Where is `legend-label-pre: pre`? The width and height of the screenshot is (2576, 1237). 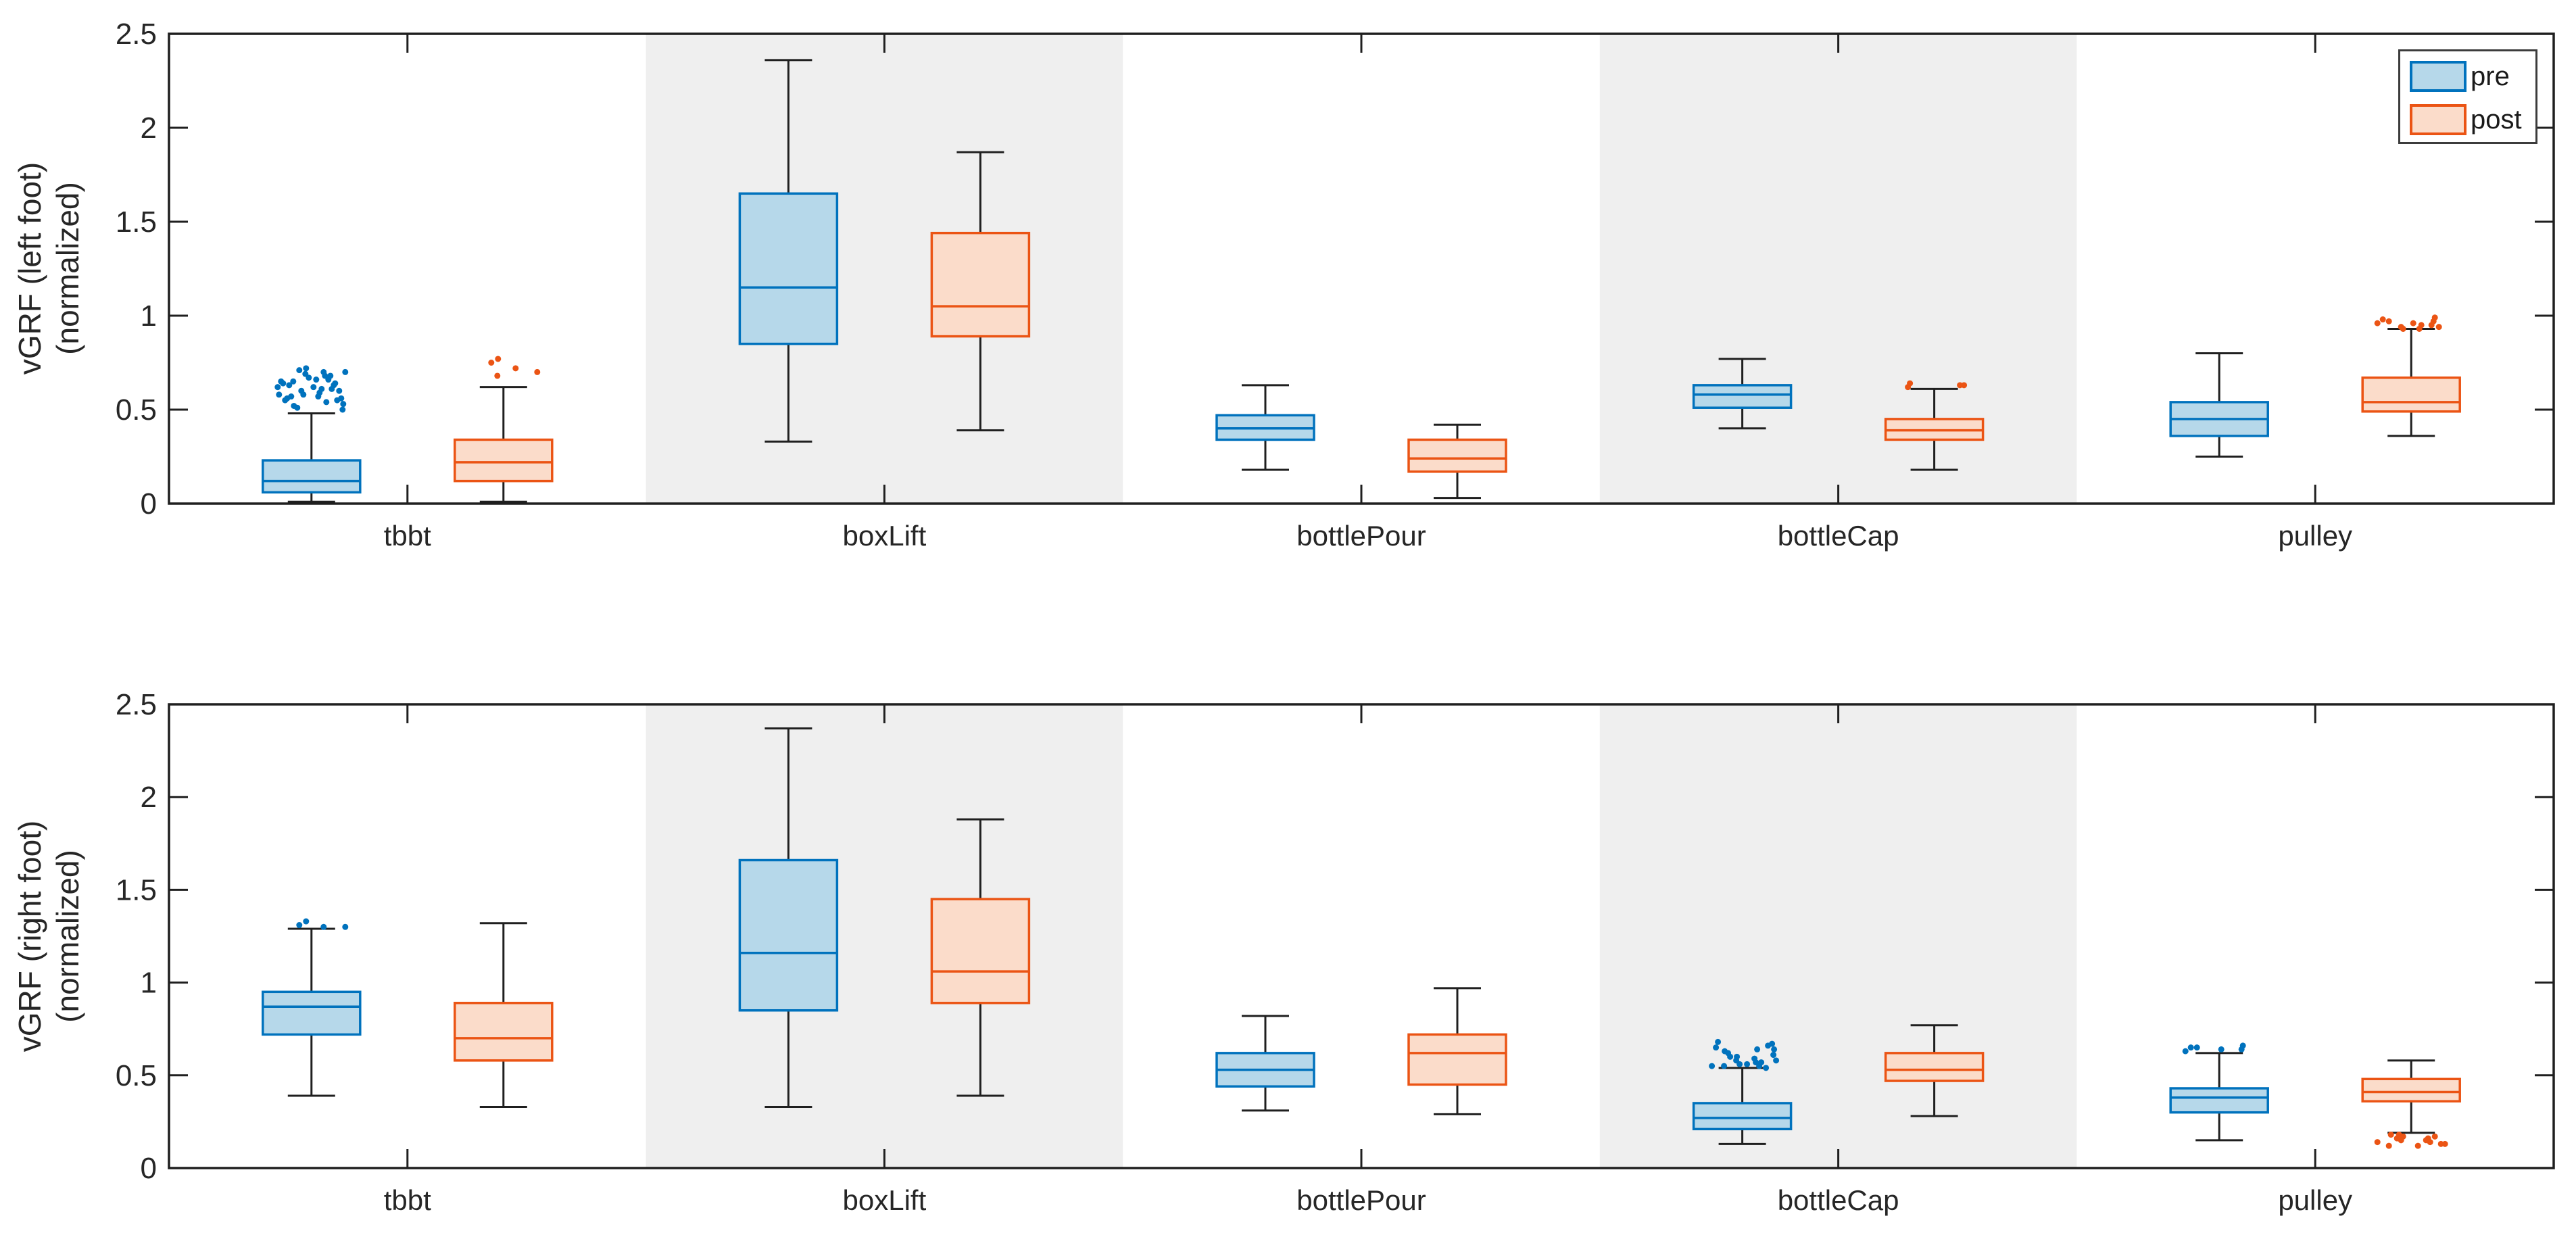
legend-label-pre: pre is located at coordinates (2490, 76).